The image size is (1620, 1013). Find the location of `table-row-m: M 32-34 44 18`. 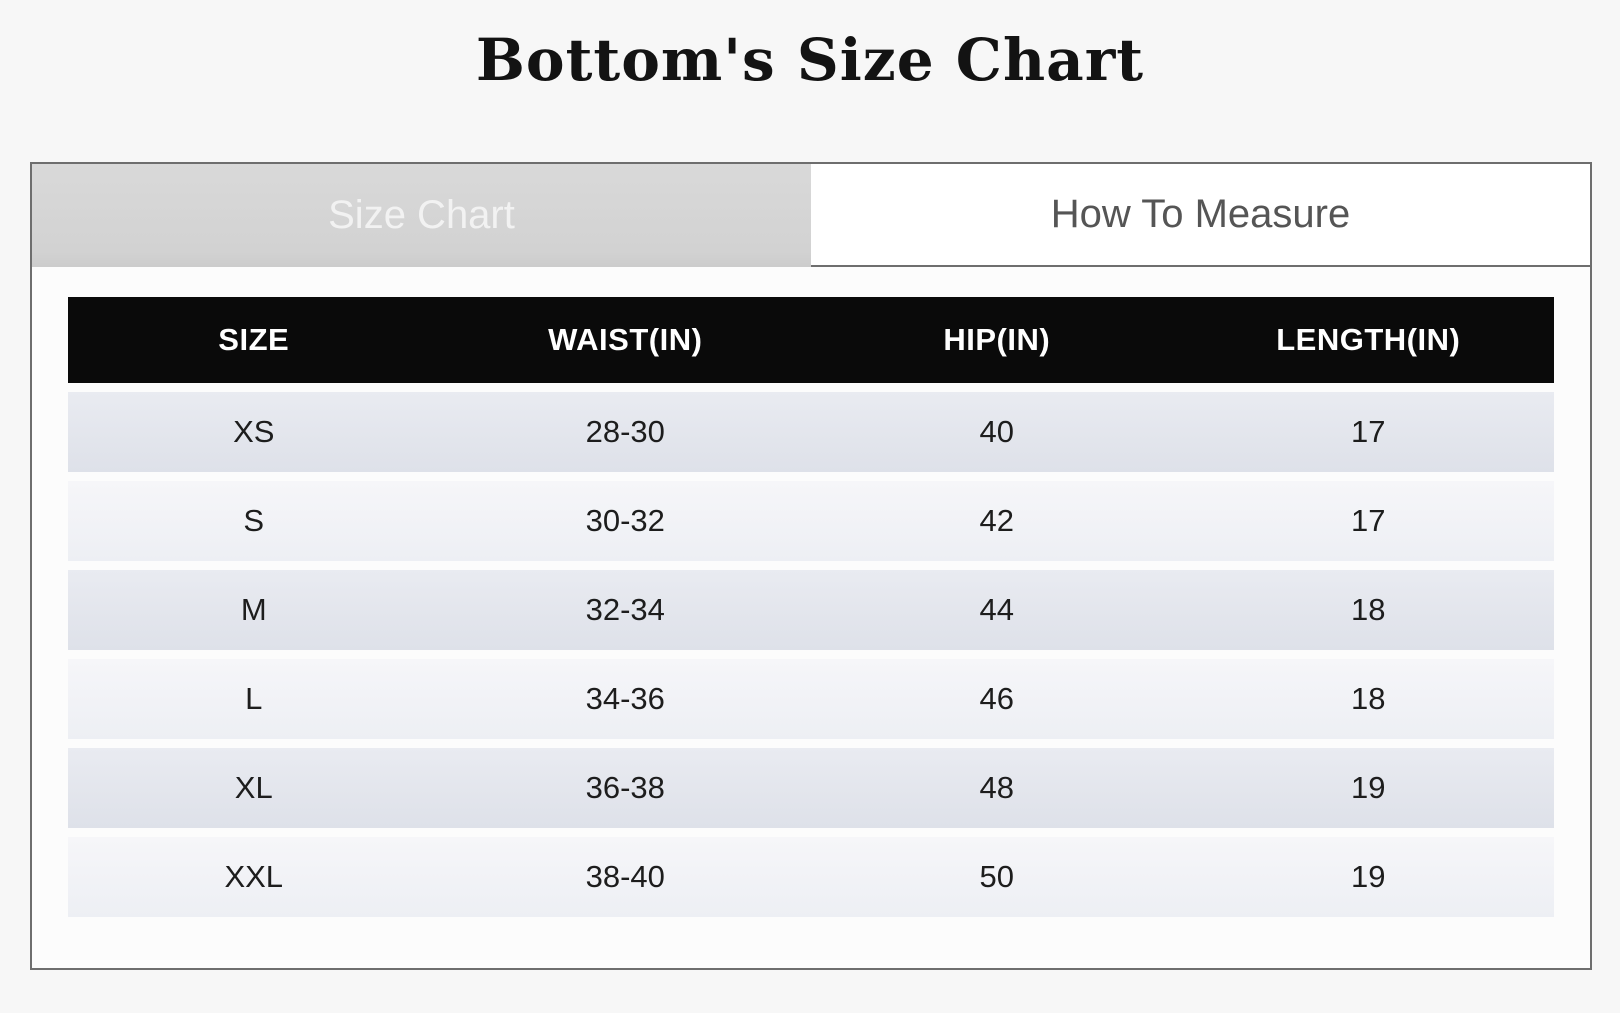

table-row-m: M 32-34 44 18 is located at coordinates (811, 610).